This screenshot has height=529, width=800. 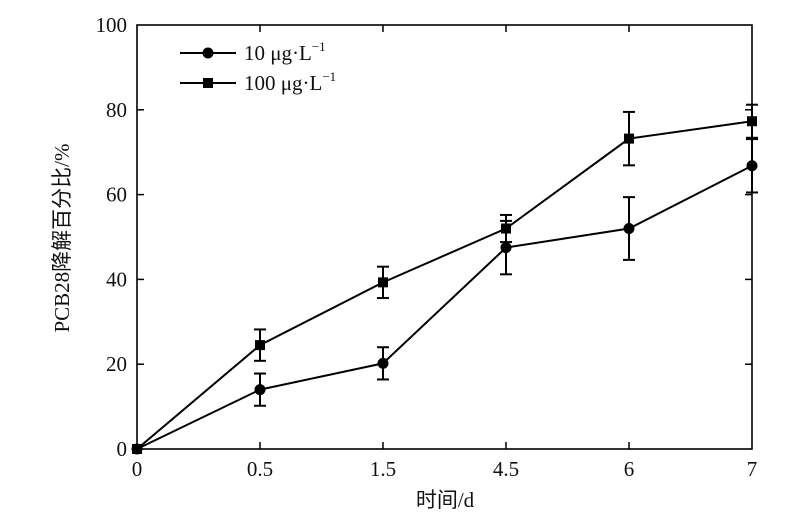 What do you see at coordinates (116, 279) in the screenshot?
I see `y-tick-label: 40` at bounding box center [116, 279].